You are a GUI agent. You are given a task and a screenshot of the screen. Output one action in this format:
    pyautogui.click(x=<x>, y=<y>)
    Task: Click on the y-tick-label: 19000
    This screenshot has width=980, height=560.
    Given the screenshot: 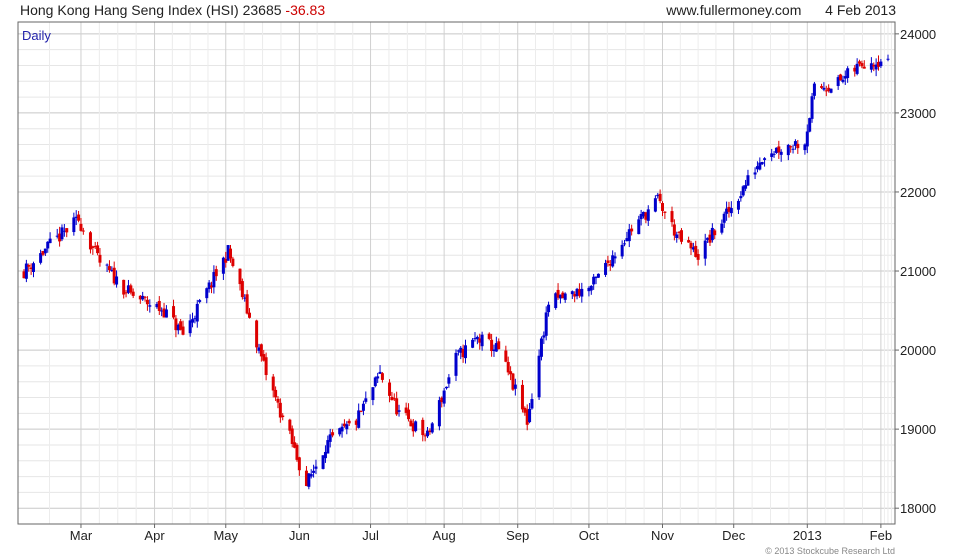 What is the action you would take?
    pyautogui.click(x=918, y=429)
    